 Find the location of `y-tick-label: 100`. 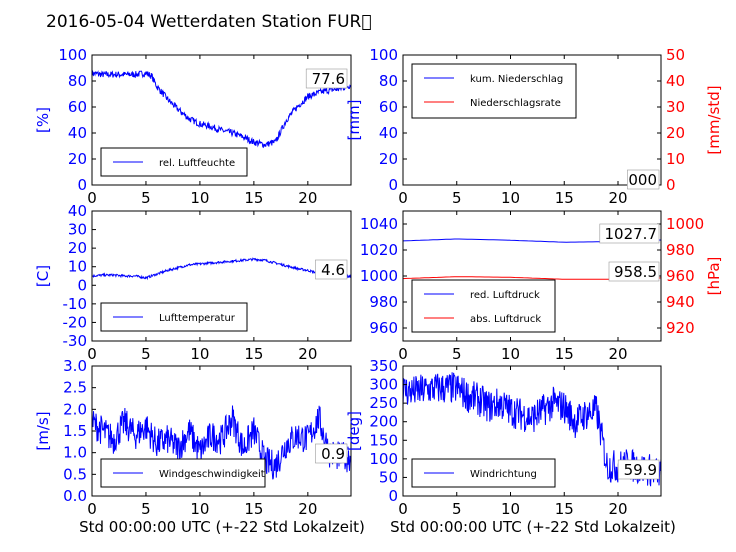

y-tick-label: 100 is located at coordinates (383, 55).